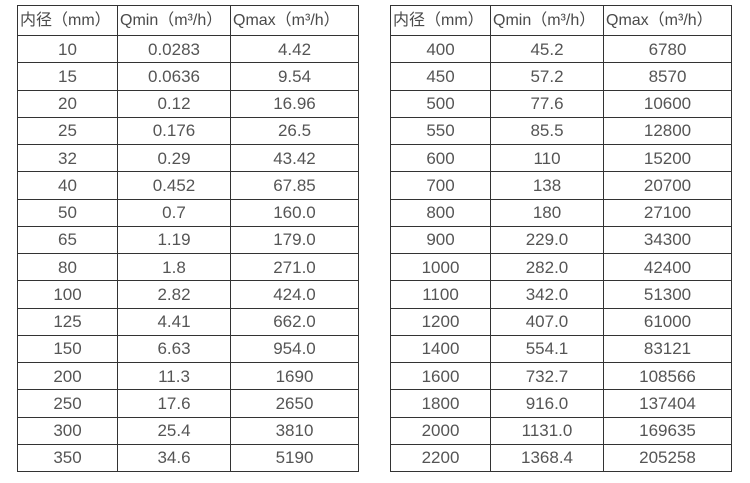  I want to click on qmin-cell: 1368.4, so click(547, 458).